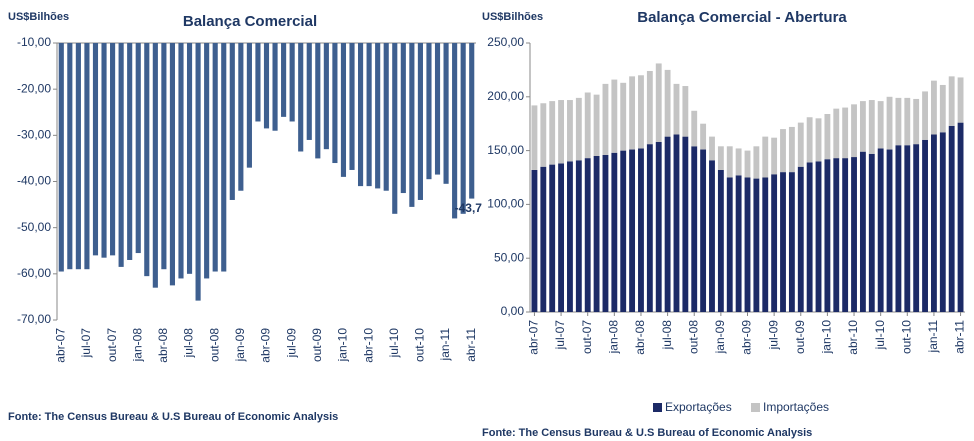 Image resolution: width=974 pixels, height=441 pixels. Describe the element at coordinates (827, 337) in the screenshot. I see `x-tick-label: jan-10` at that location.